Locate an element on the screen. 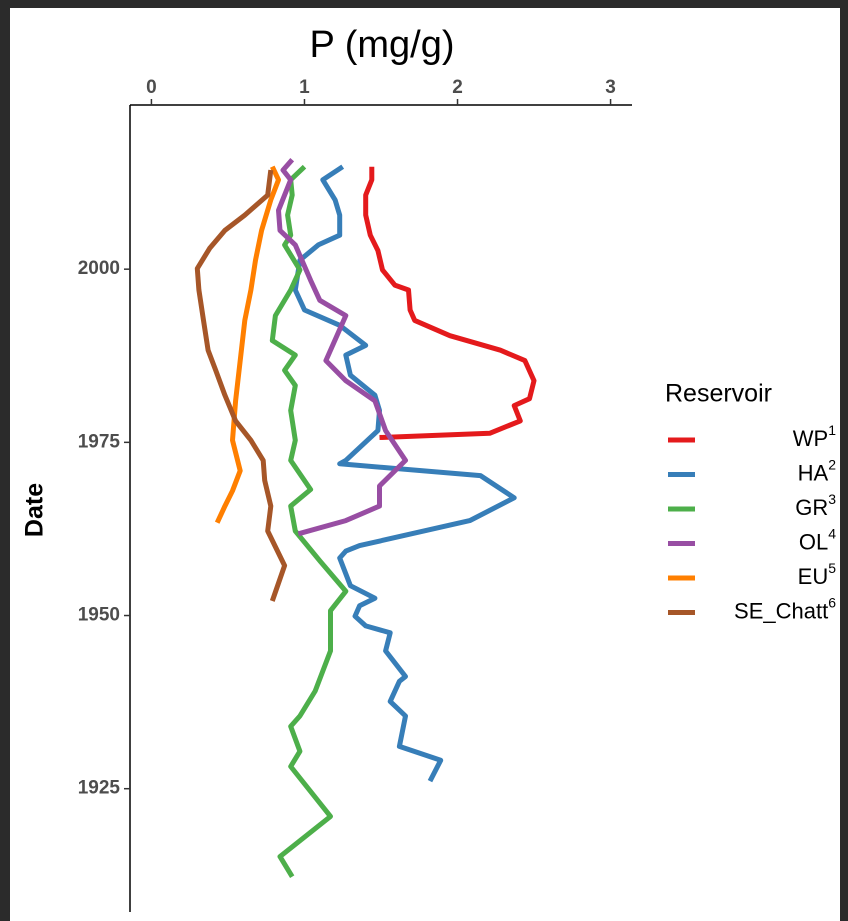  legend-label: GR3 is located at coordinates (815, 505).